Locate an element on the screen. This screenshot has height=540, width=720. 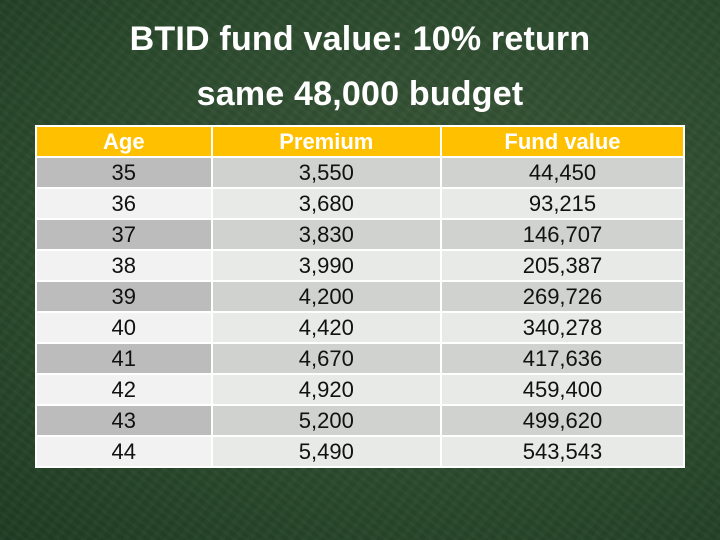
table-row: 41 4,670 417,636 is located at coordinates (360, 358).